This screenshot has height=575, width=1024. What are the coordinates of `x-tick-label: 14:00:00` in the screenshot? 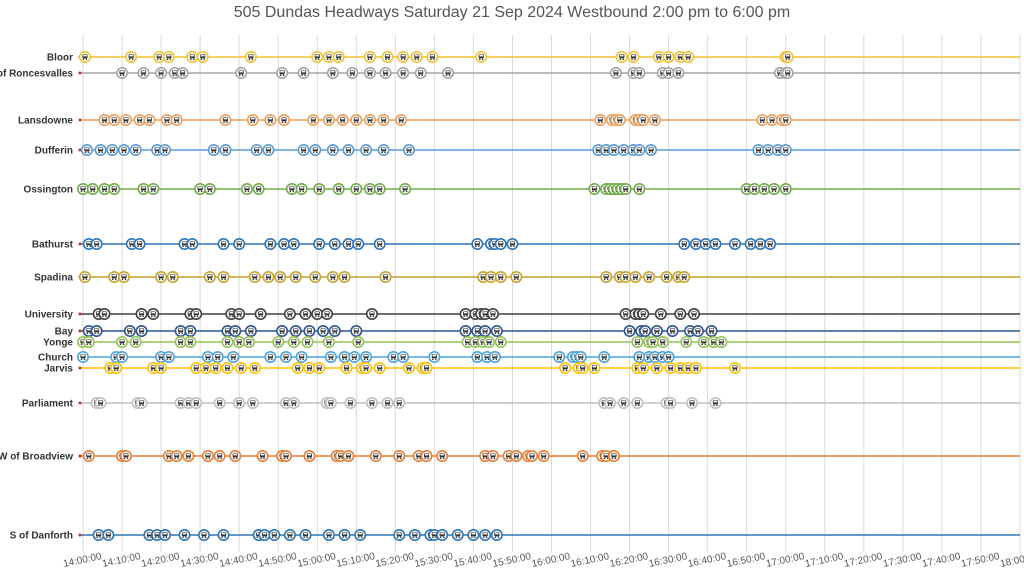 It's located at (82, 560).